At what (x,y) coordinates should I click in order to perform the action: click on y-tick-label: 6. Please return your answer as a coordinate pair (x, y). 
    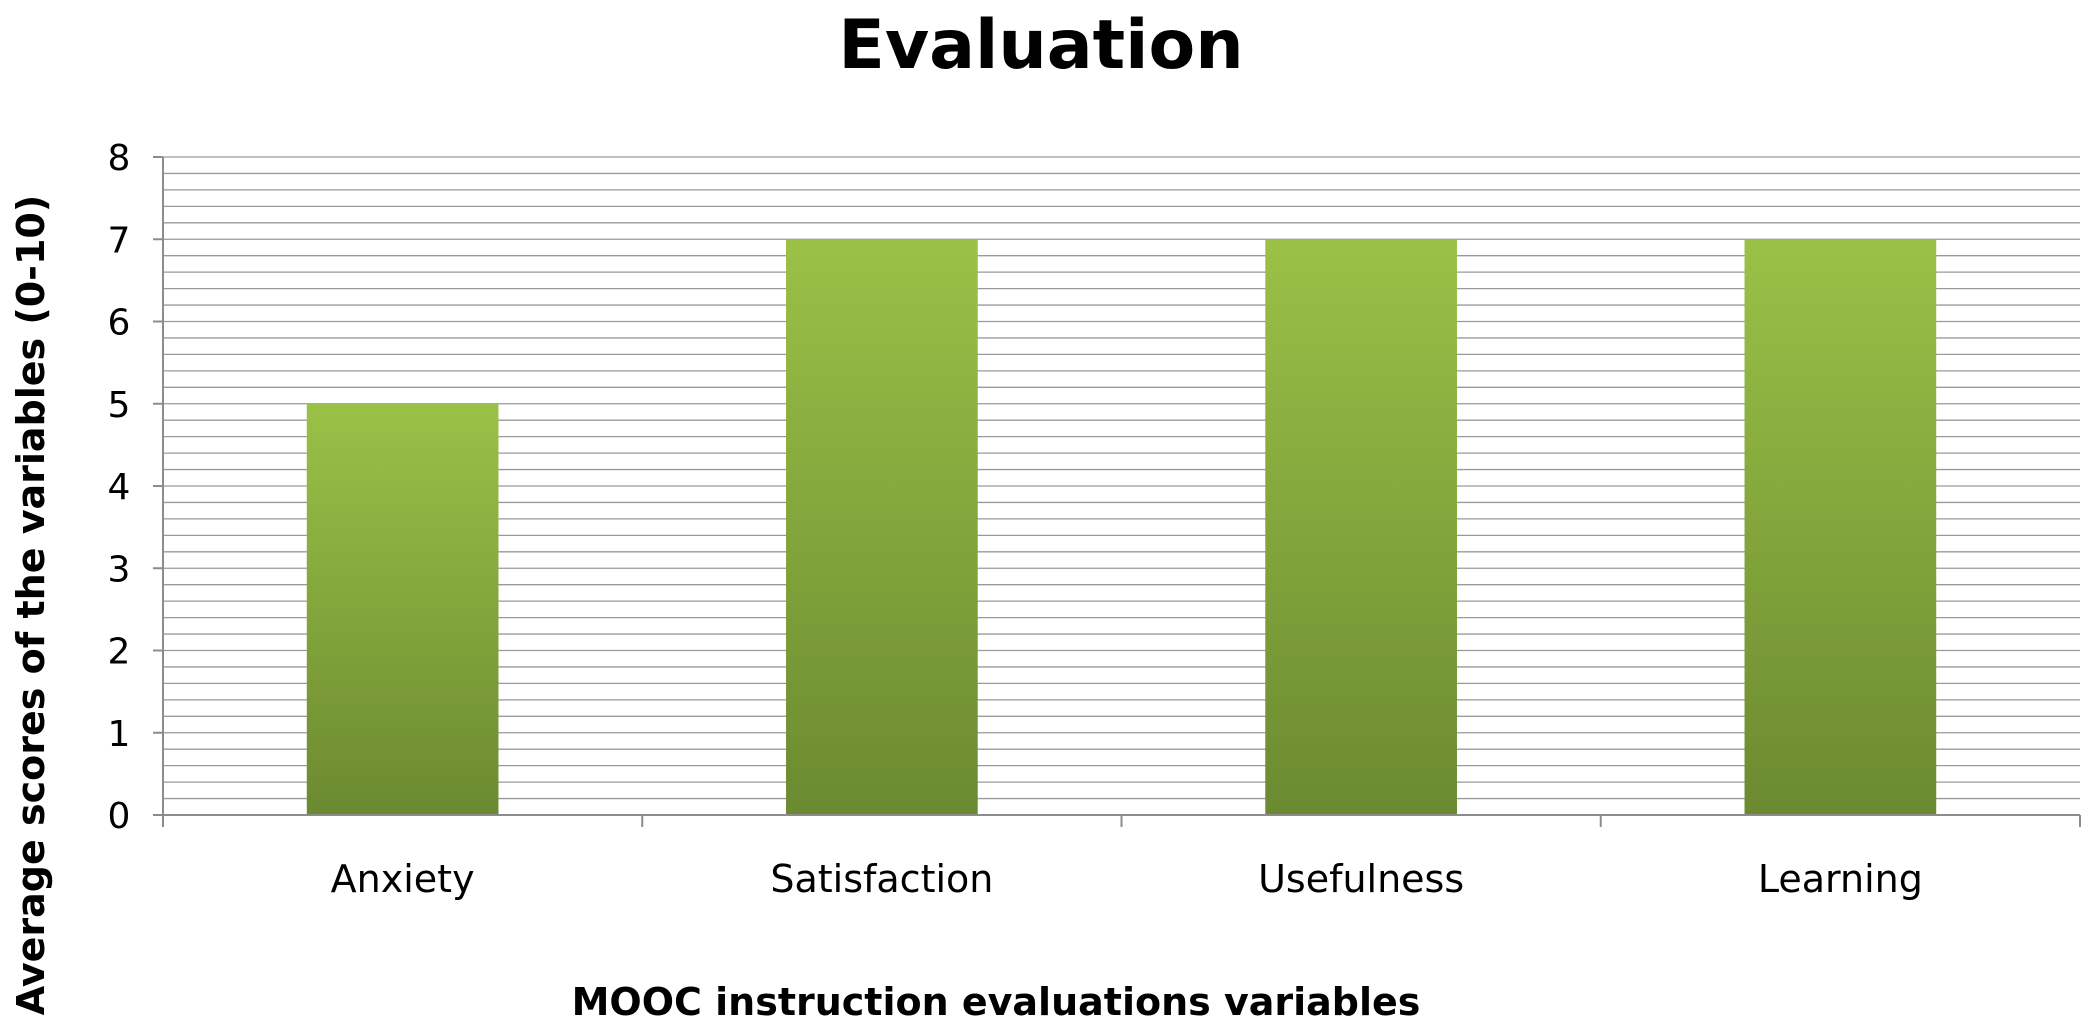
    Looking at the image, I should click on (119, 323).